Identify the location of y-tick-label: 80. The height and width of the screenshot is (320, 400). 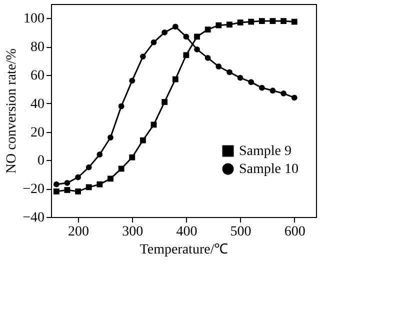
(37, 48).